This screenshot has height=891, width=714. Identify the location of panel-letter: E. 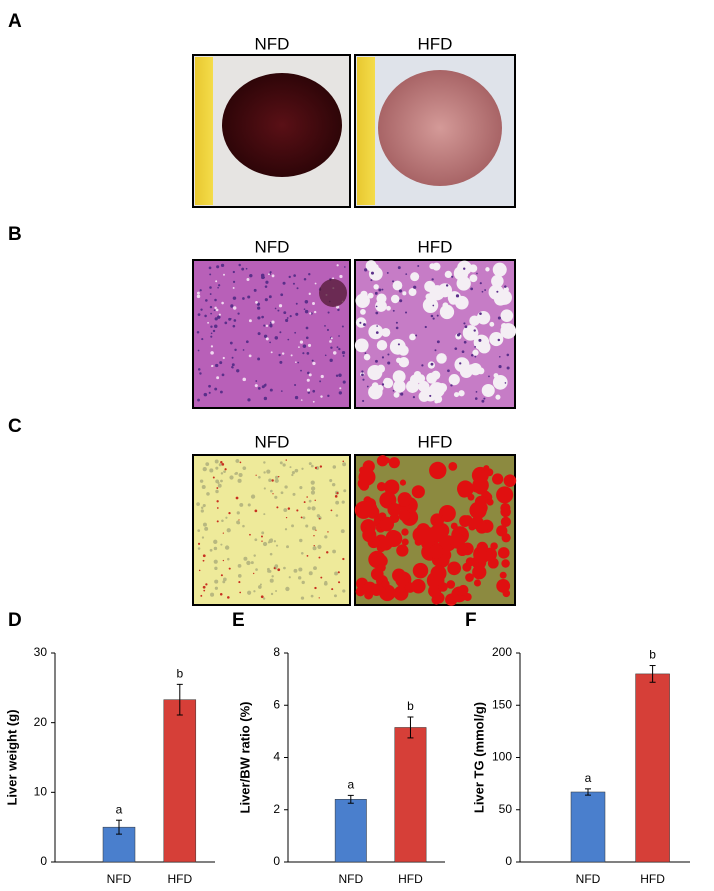
(238, 620).